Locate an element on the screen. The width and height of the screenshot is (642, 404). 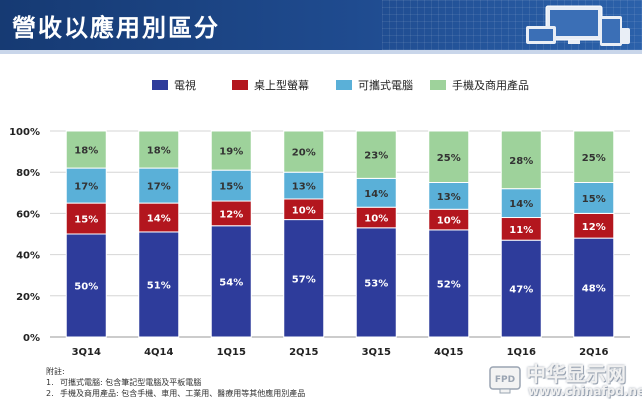
data-label-2Q15-series-3: 13% is located at coordinates (304, 187).